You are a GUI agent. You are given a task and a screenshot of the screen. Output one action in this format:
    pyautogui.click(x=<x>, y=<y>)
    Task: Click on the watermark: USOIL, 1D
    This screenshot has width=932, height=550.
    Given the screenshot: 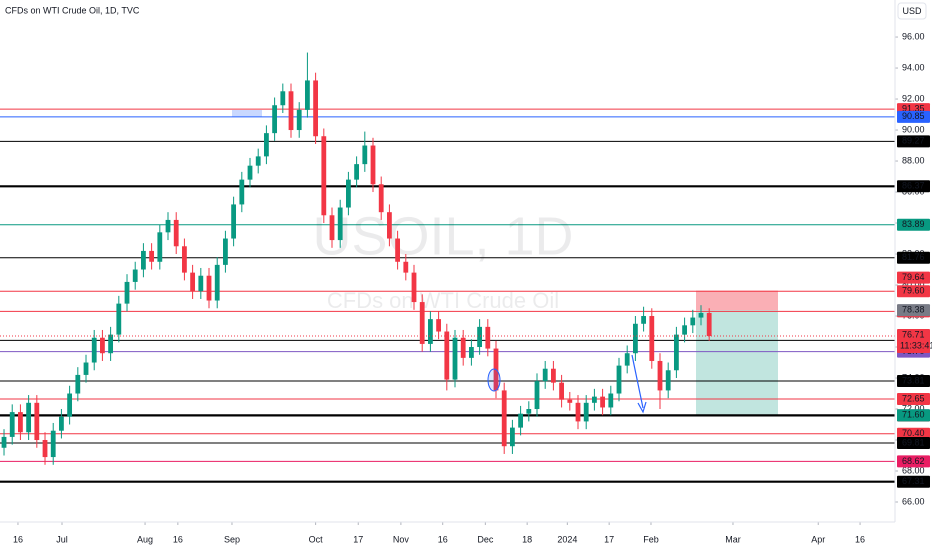 What is the action you would take?
    pyautogui.click(x=442, y=236)
    